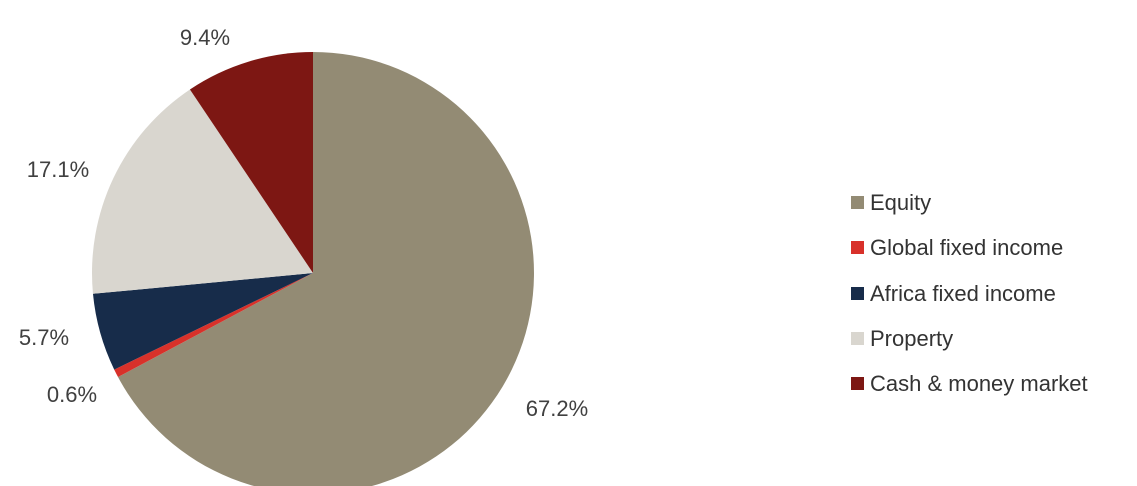 This screenshot has height=486, width=1137. I want to click on legend-item-global-fixed-income: Global fixed income, so click(957, 247).